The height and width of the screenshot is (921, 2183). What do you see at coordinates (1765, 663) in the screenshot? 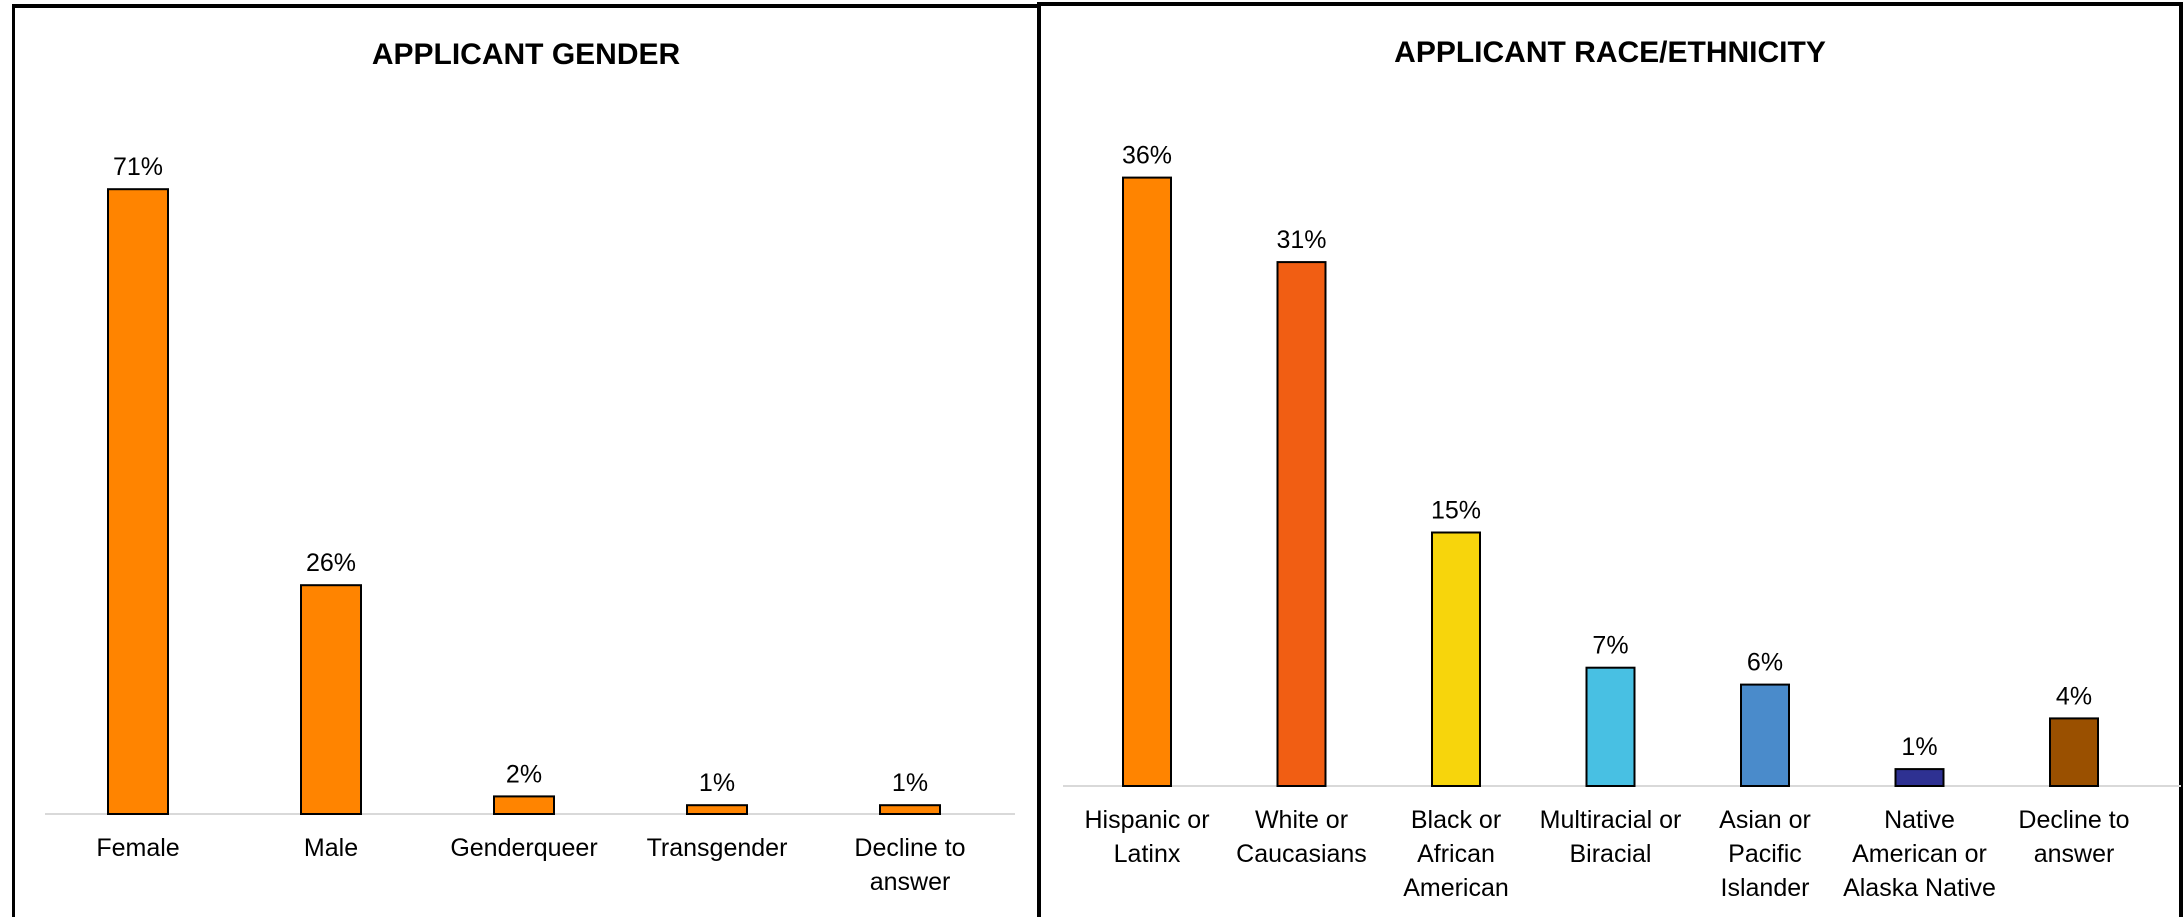
I see `data-label: 6%` at bounding box center [1765, 663].